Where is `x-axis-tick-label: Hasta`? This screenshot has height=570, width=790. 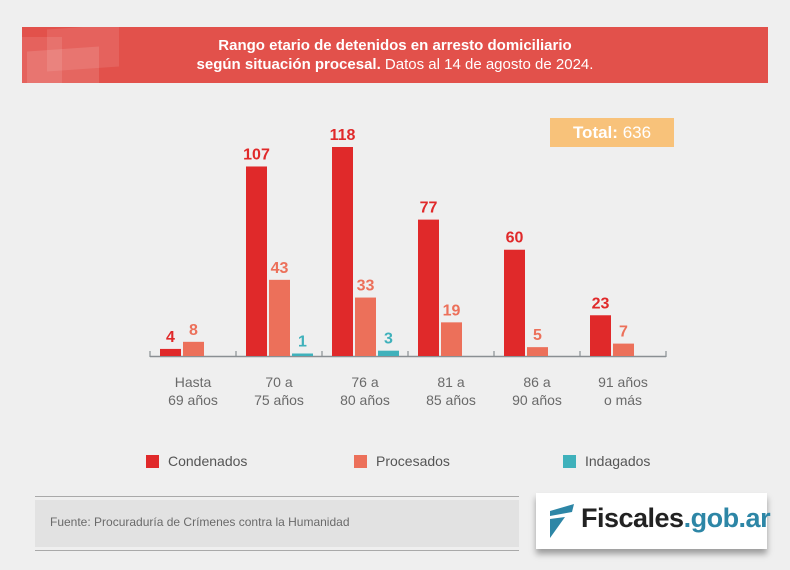
x-axis-tick-label: Hasta is located at coordinates (193, 382).